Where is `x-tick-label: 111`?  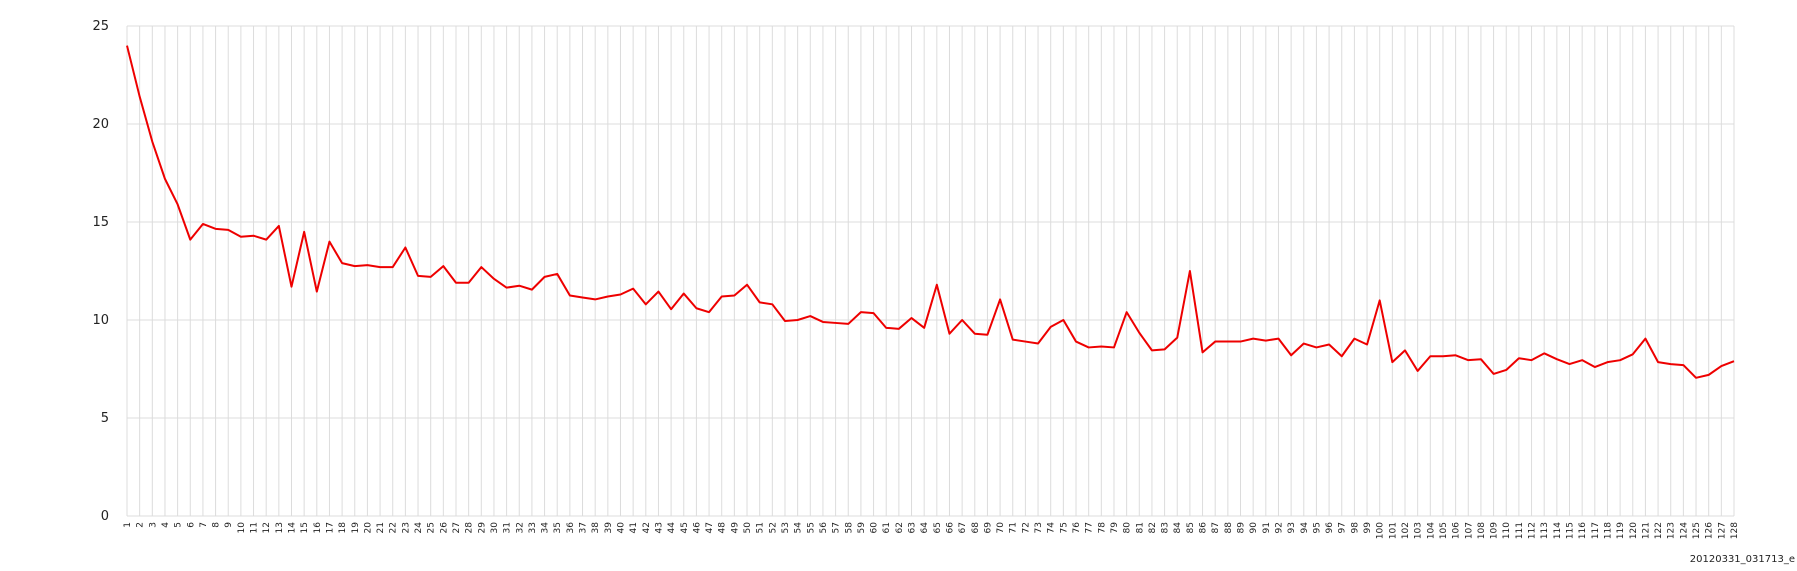
x-tick-label: 111 is located at coordinates (1520, 530).